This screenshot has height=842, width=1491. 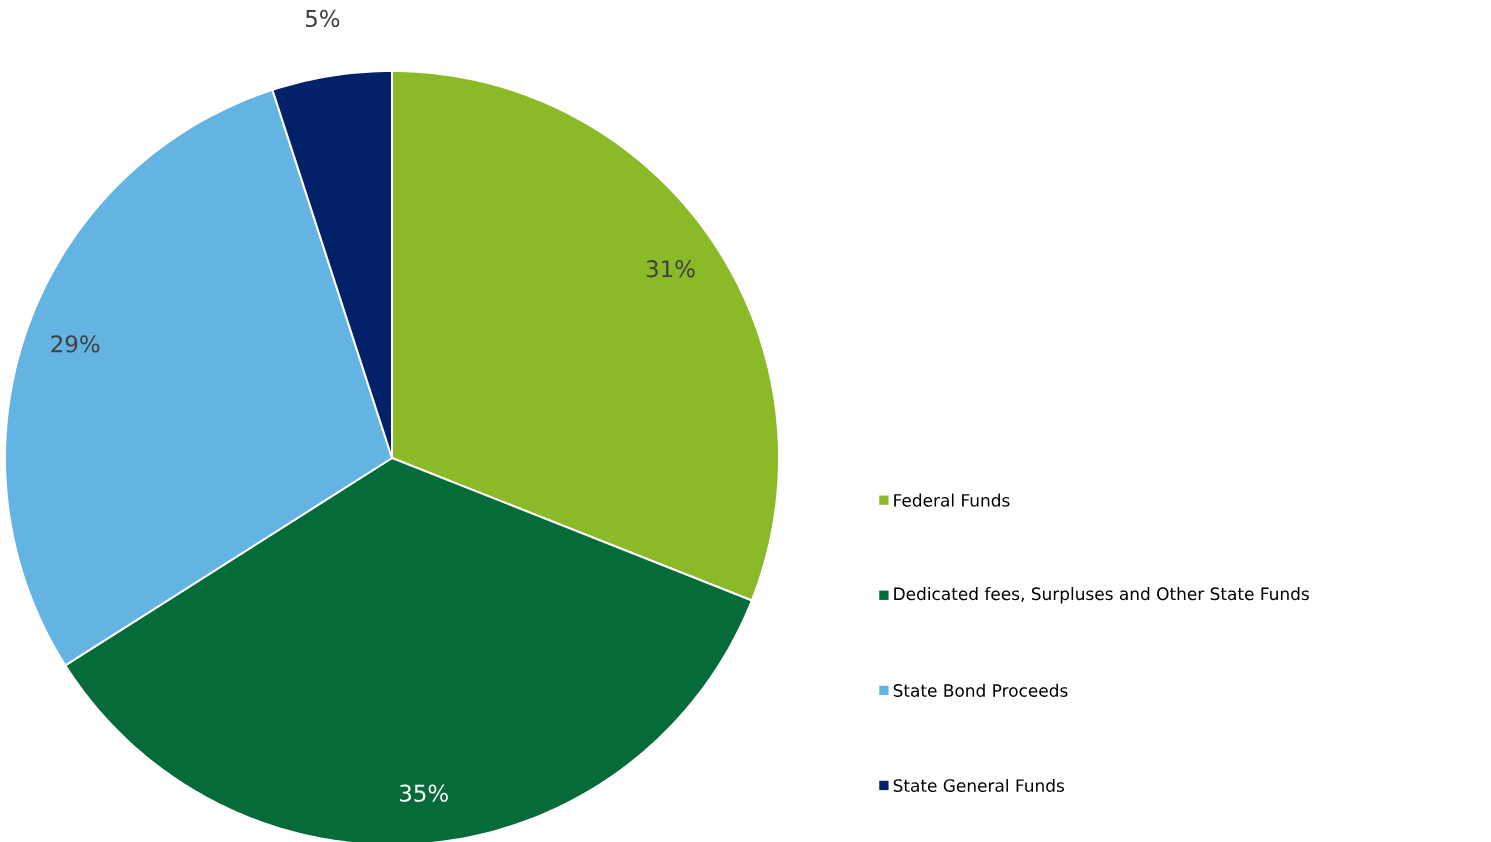 What do you see at coordinates (952, 500) in the screenshot?
I see `legend-label: Federal Funds` at bounding box center [952, 500].